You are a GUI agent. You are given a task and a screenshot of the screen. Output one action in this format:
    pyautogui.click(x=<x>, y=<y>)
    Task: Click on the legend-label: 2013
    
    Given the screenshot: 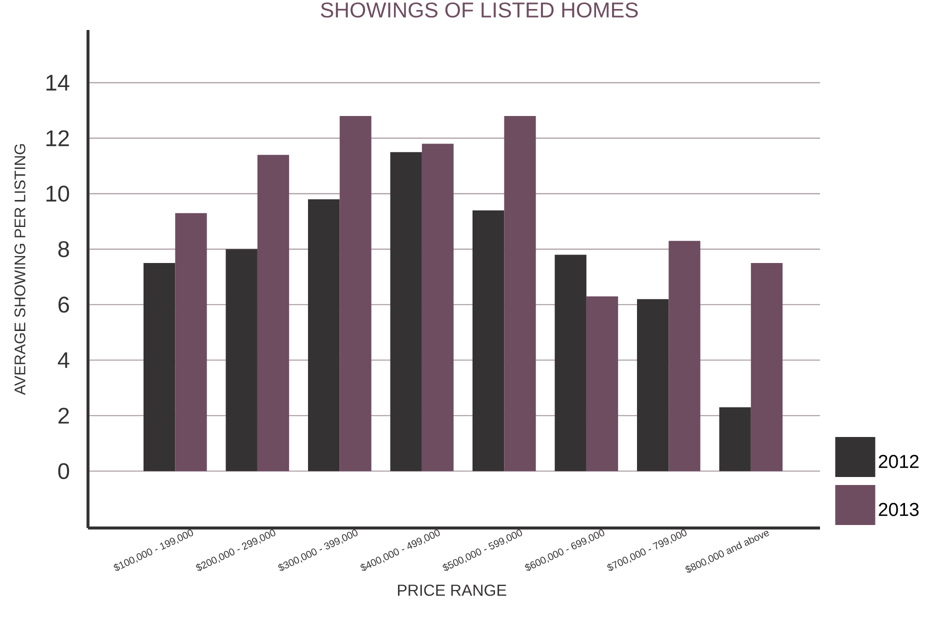 What is the action you would take?
    pyautogui.click(x=898, y=509)
    